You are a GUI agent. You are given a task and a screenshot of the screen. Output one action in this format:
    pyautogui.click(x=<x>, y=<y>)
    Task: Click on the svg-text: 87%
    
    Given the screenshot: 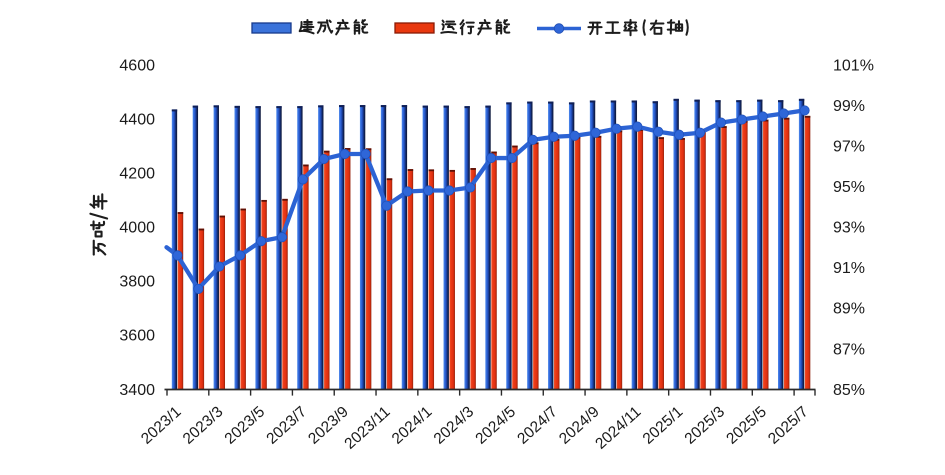 What is the action you would take?
    pyautogui.click(x=849, y=349)
    